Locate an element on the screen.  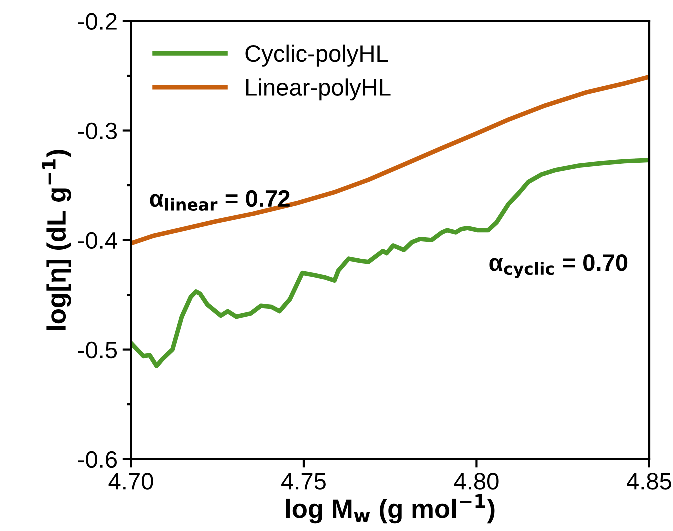
y-tick-label: -0.5 is located at coordinates (98, 350).